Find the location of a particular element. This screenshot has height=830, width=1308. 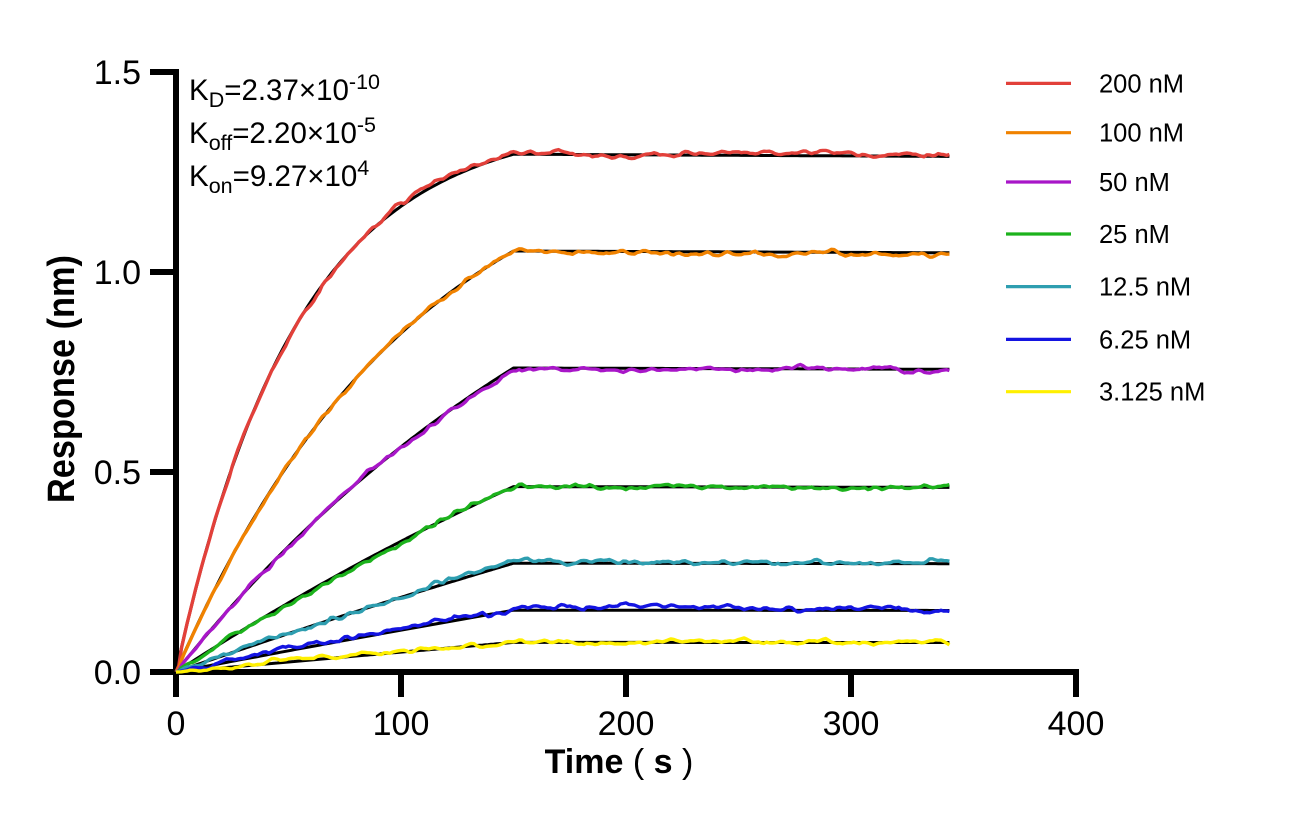

svg-text: 300 is located at coordinates (851, 724).